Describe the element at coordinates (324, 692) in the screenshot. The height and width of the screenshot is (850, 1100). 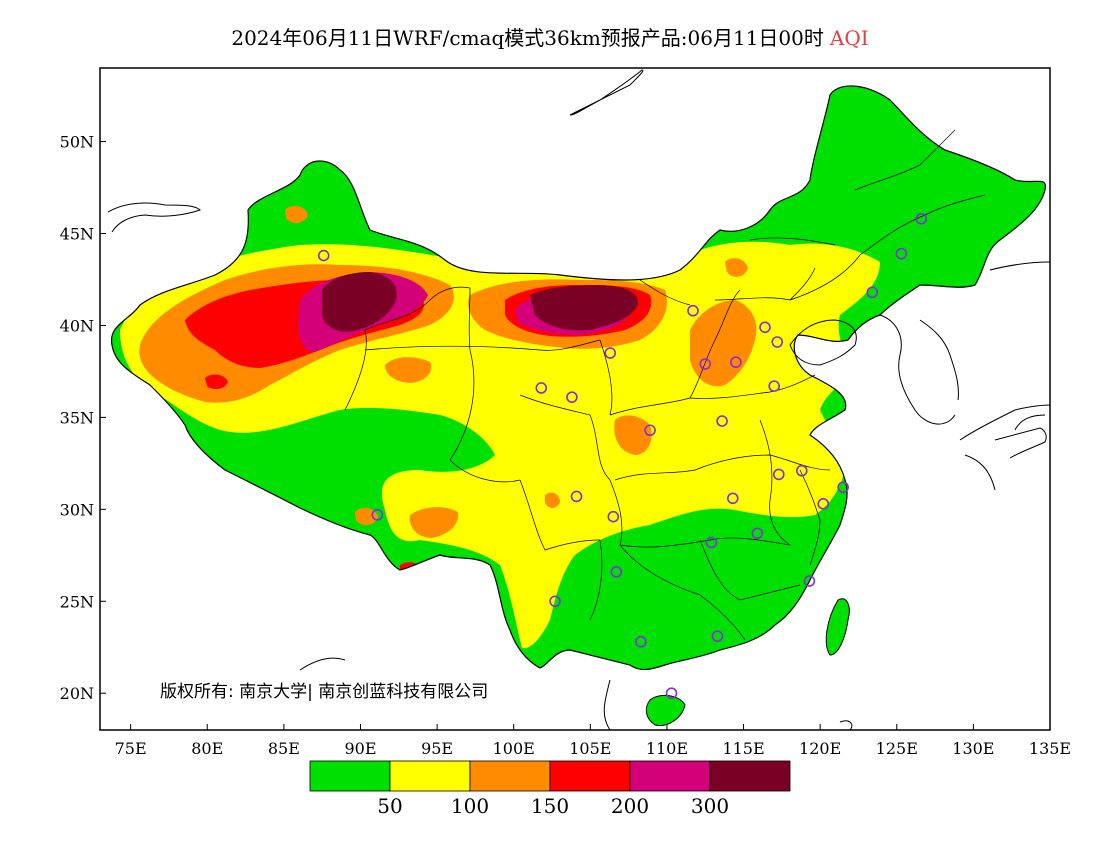
I see `copyright-text: 版权所有: 南京大学| 南京创蓝科技有限公司` at that location.